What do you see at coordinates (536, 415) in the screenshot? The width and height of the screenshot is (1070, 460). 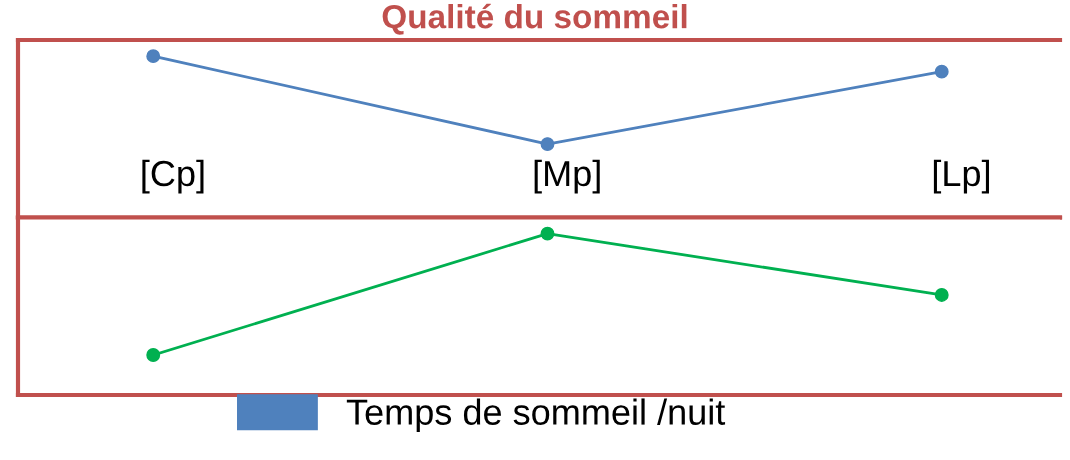 I see `legend-label: Temps de sommeil /nuit` at bounding box center [536, 415].